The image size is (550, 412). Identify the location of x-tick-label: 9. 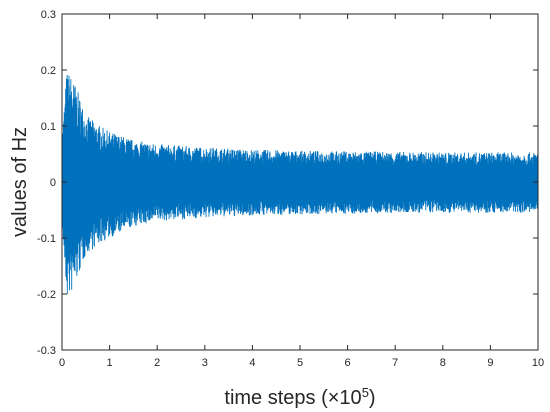
(490, 363).